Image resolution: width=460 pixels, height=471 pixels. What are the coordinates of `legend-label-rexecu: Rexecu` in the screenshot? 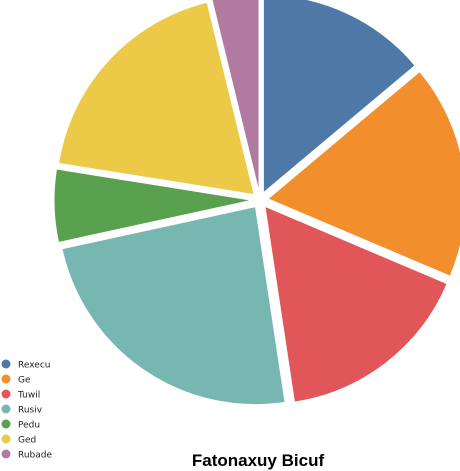 It's located at (34, 366).